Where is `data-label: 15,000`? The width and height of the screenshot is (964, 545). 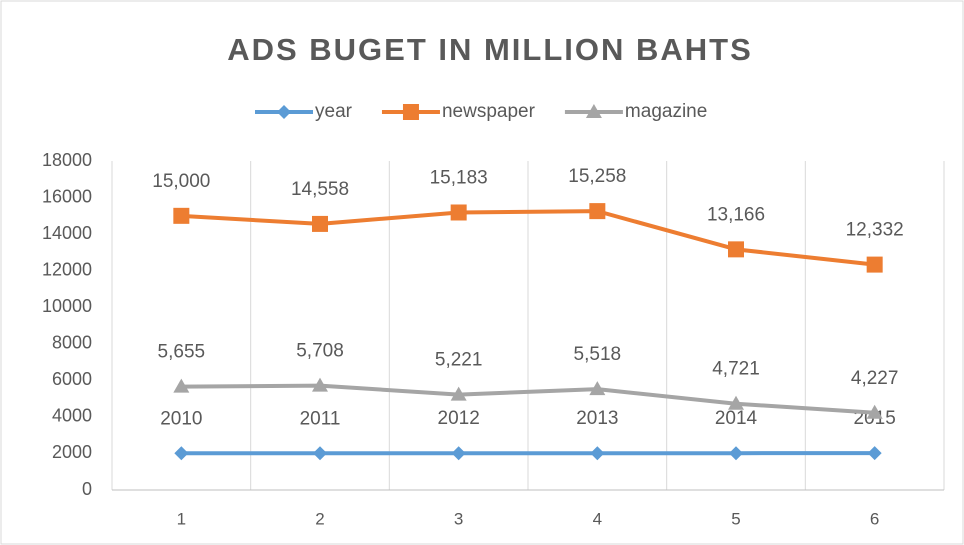 data-label: 15,000 is located at coordinates (181, 181).